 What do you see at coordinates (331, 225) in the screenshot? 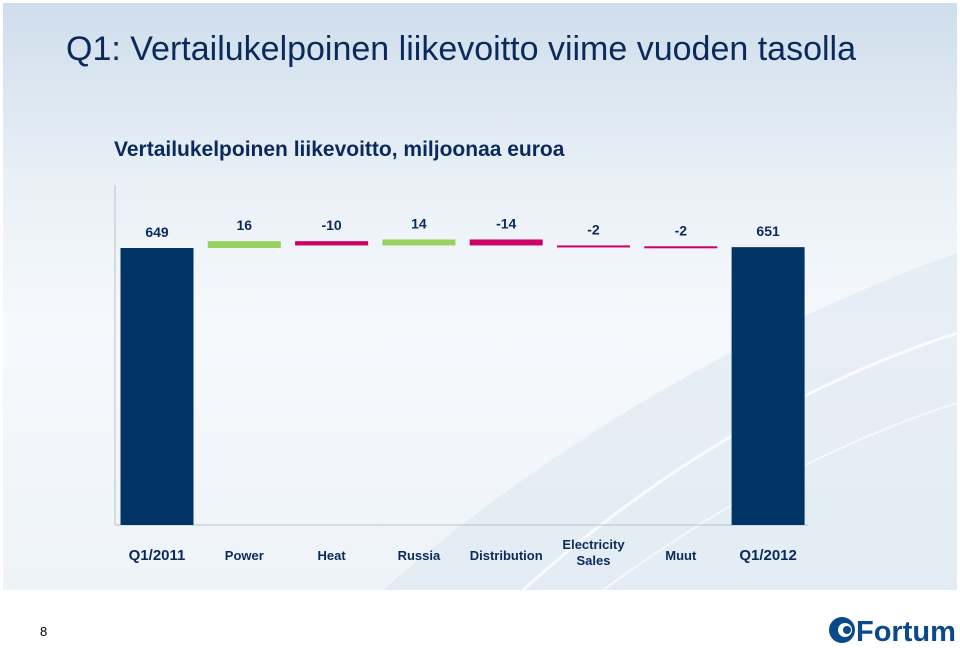
I see `value-label: -10` at bounding box center [331, 225].